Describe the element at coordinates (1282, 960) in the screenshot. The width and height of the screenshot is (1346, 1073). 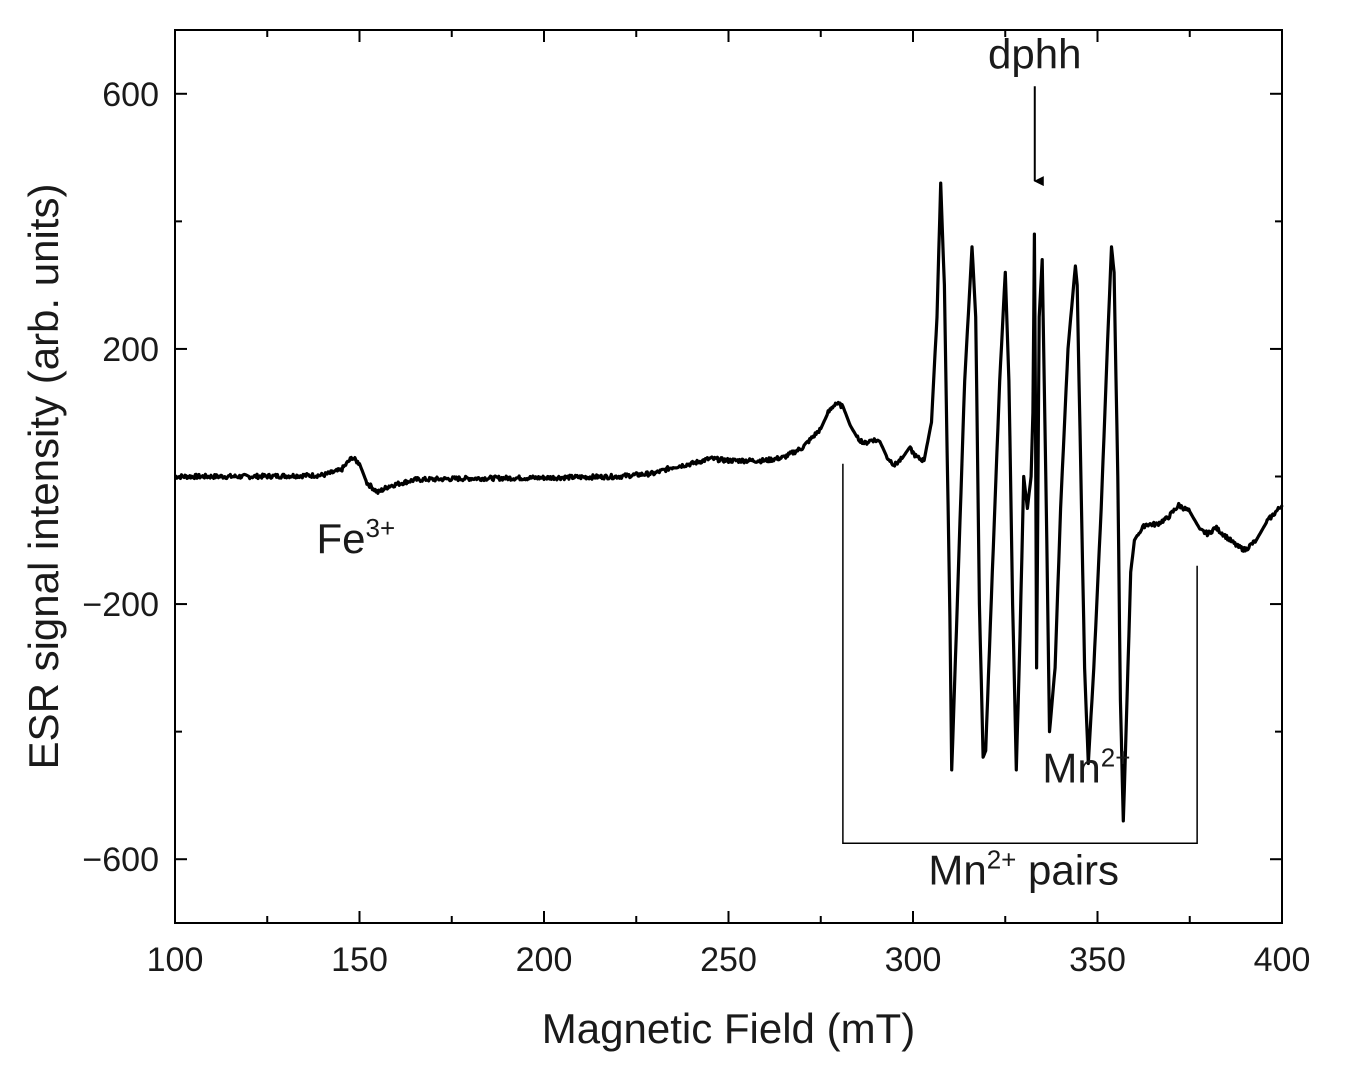
I see `x-tick-label: 400` at that location.